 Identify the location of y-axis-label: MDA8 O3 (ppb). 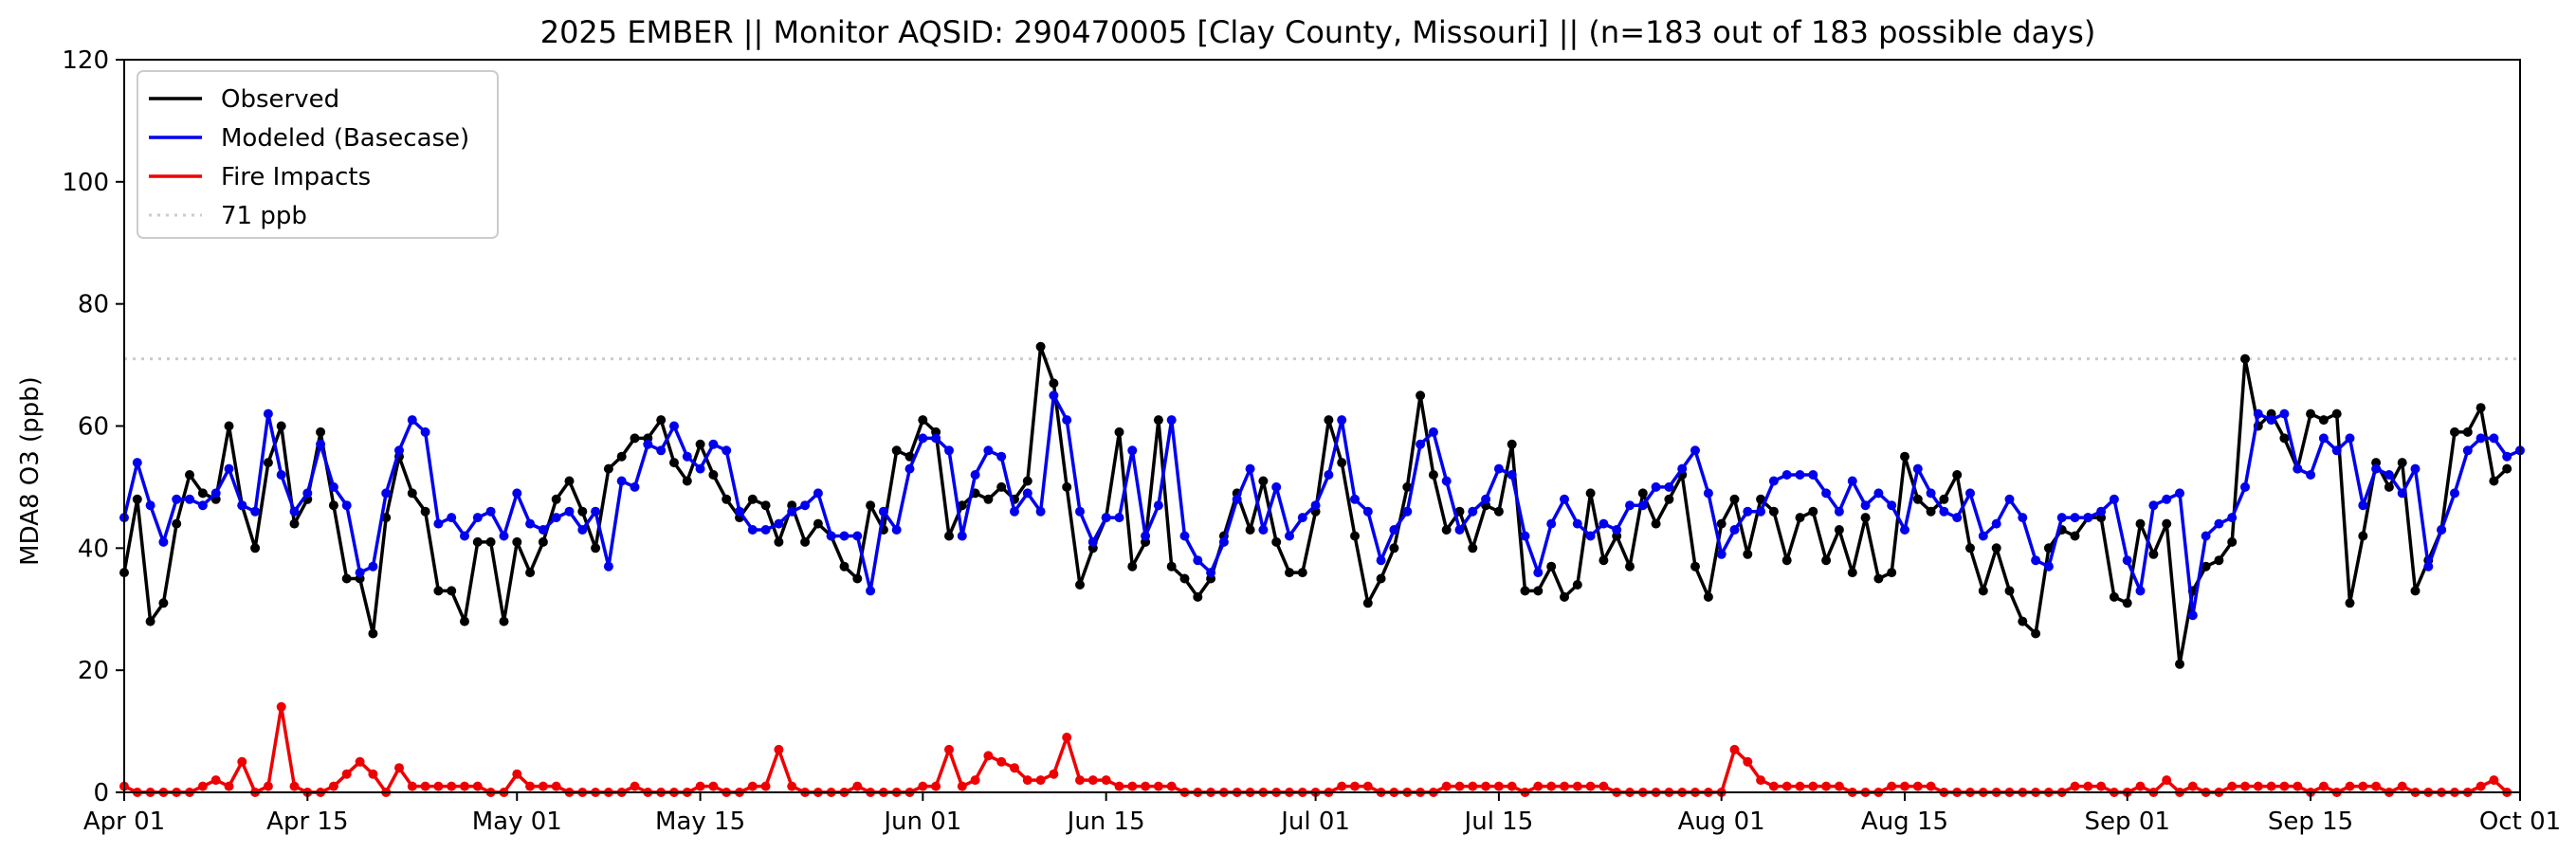
(30, 471).